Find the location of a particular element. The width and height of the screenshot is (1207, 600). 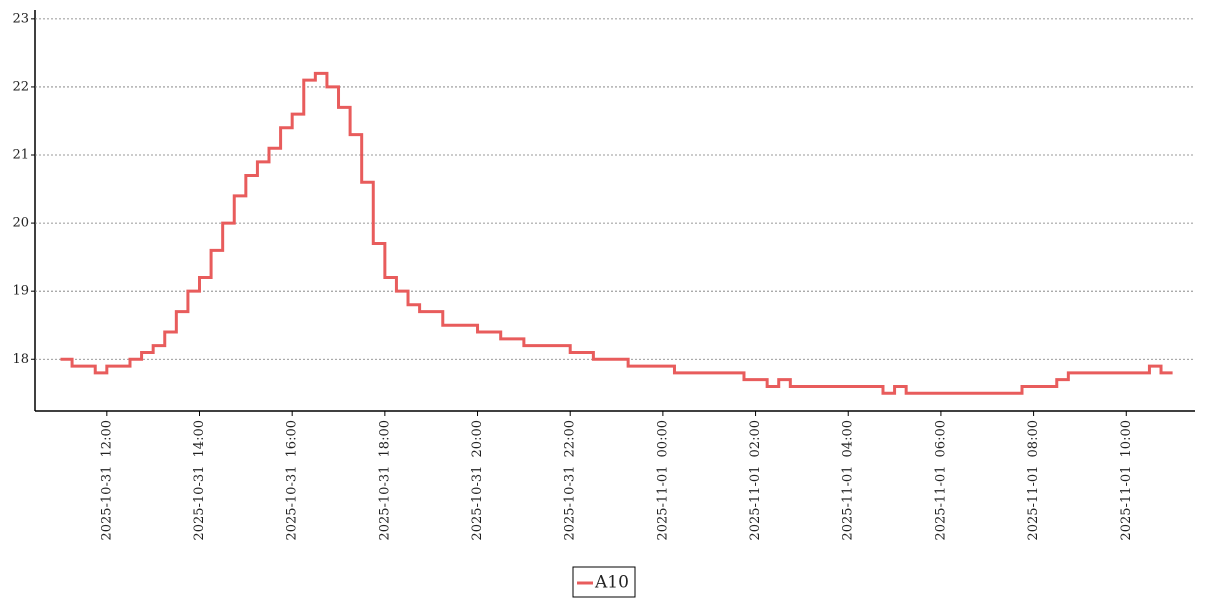

y-tick-label: 18 is located at coordinates (20, 359).